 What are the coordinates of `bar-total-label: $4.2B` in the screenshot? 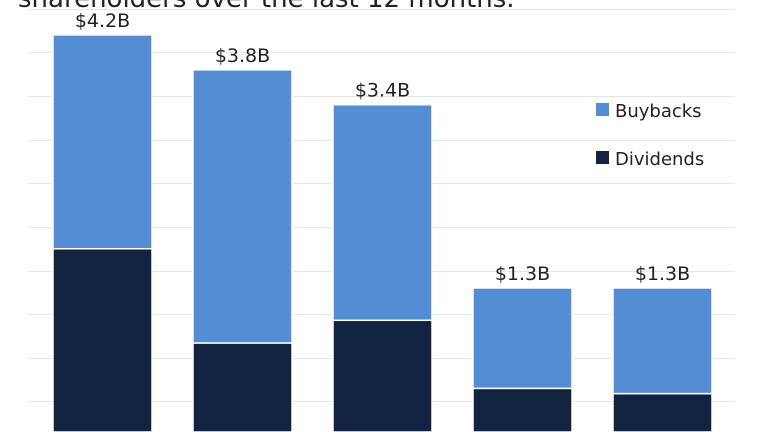 It's located at (102, 21).